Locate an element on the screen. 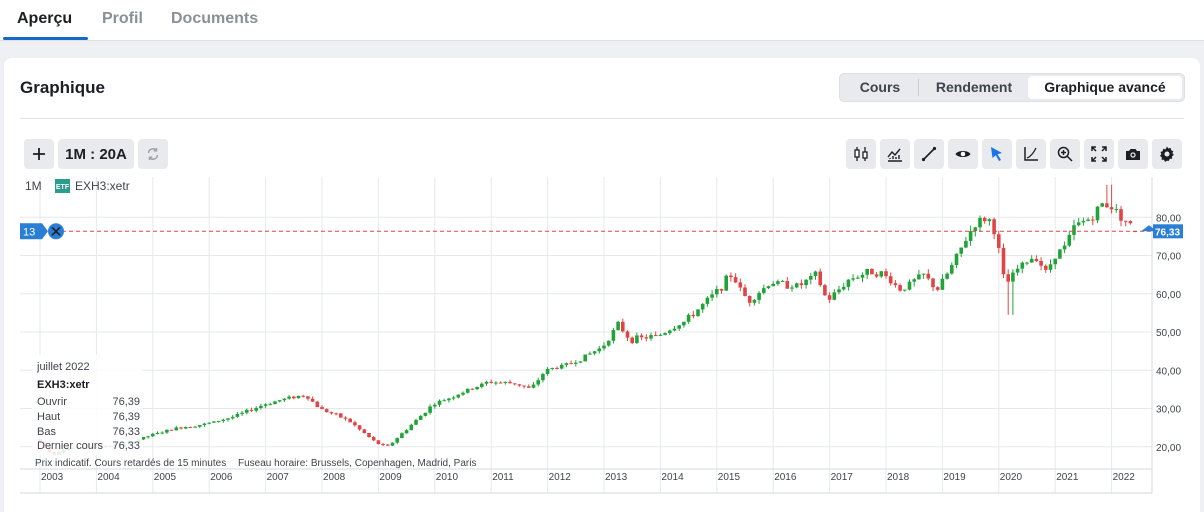 The height and width of the screenshot is (512, 1204). screenshot-button is located at coordinates (1133, 154).